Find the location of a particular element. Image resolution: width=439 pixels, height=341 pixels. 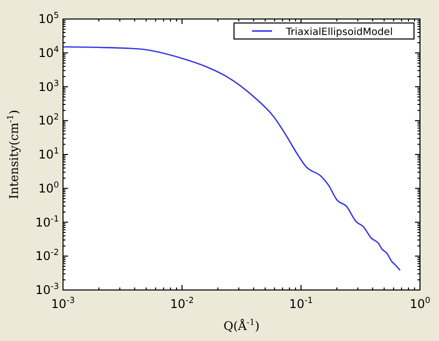

x-tick-label: 10$^{0}$ is located at coordinates (420, 303).